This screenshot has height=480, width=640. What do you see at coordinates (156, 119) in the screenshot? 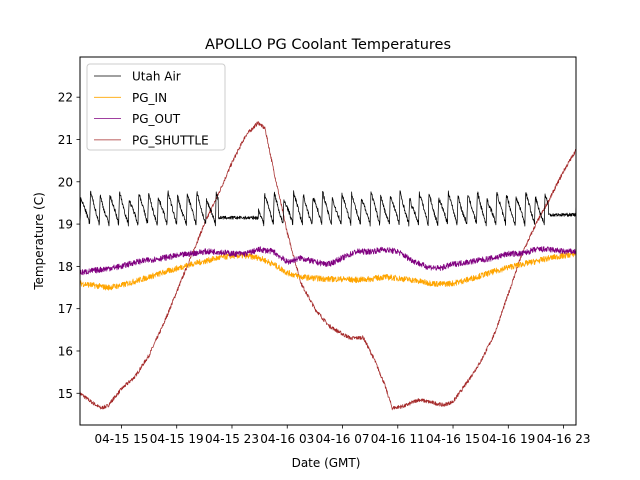
I see `legend-label: PG_OUT` at bounding box center [156, 119].